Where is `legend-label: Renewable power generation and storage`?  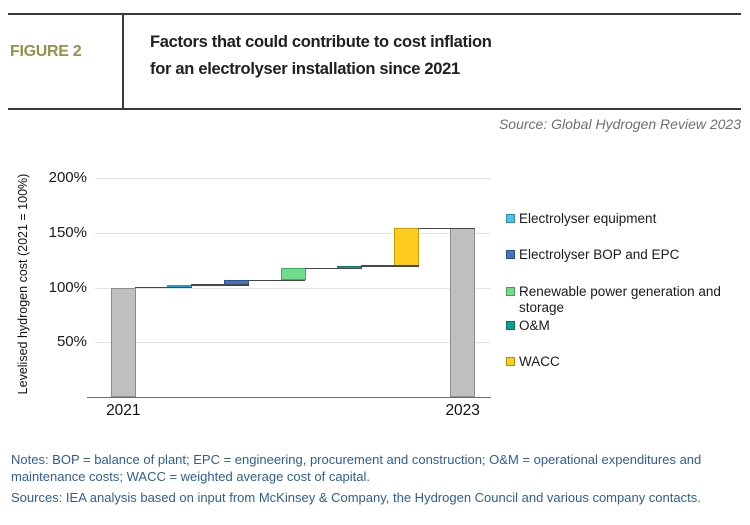
legend-label: Renewable power generation and storage is located at coordinates (620, 299).